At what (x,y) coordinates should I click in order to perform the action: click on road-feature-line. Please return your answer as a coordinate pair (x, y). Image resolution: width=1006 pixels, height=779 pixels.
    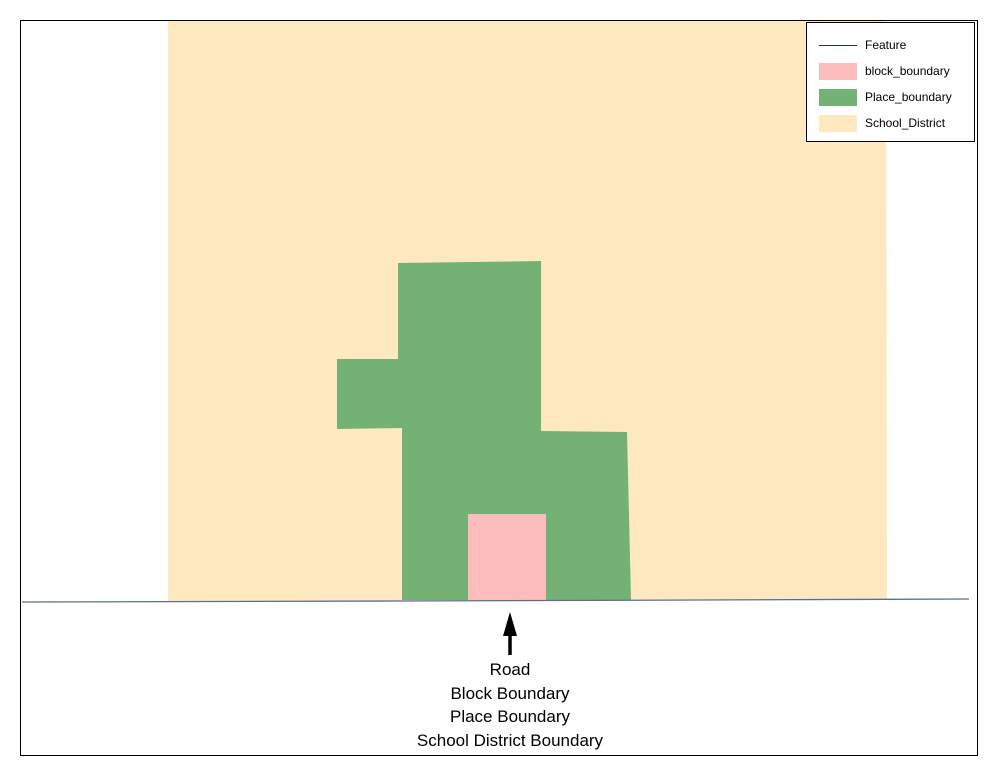
    Looking at the image, I should click on (495, 600).